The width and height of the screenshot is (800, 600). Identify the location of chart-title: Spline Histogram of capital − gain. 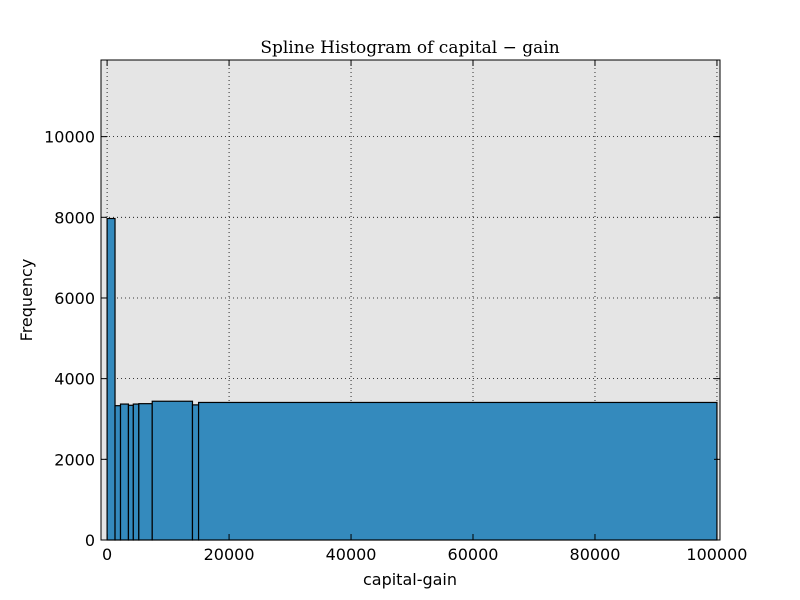
(409, 48).